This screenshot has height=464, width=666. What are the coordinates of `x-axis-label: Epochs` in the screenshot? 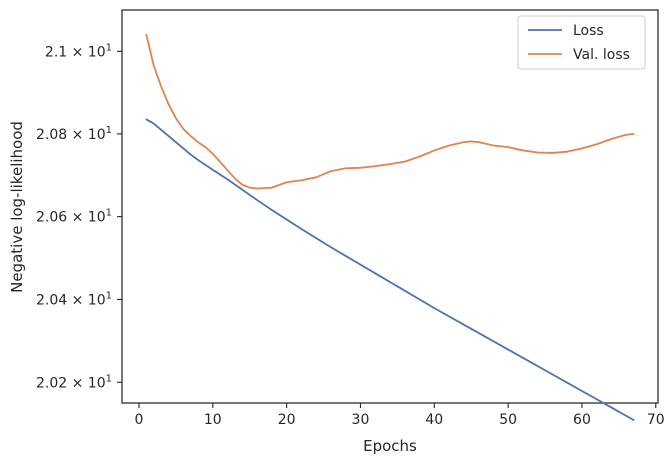 It's located at (390, 446).